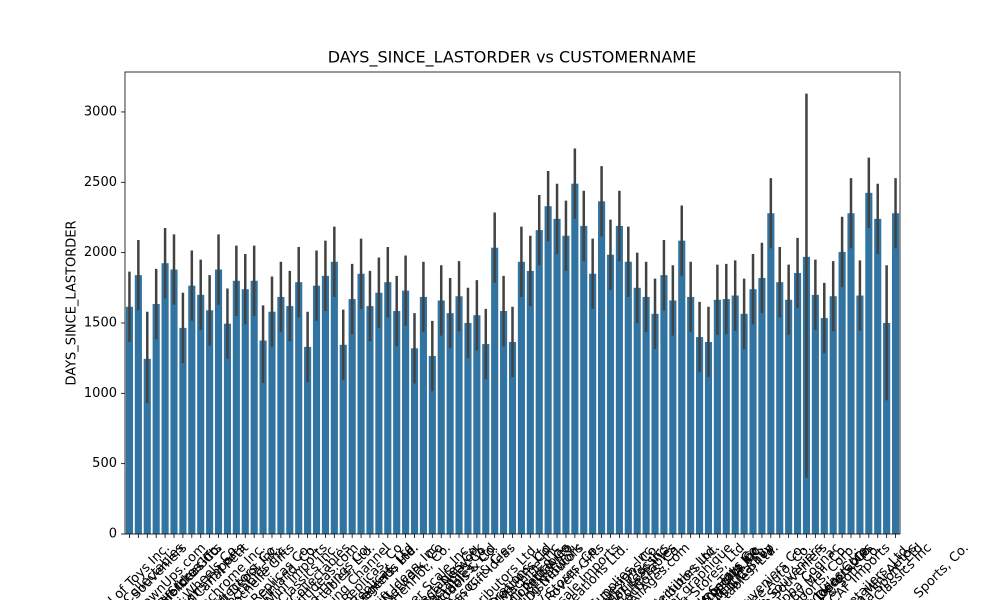 This screenshot has width=1000, height=600. Describe the element at coordinates (512, 58) in the screenshot. I see `chart-title: DAYS_SINCE_LASTORDER vs CUSTOMERNAME` at that location.